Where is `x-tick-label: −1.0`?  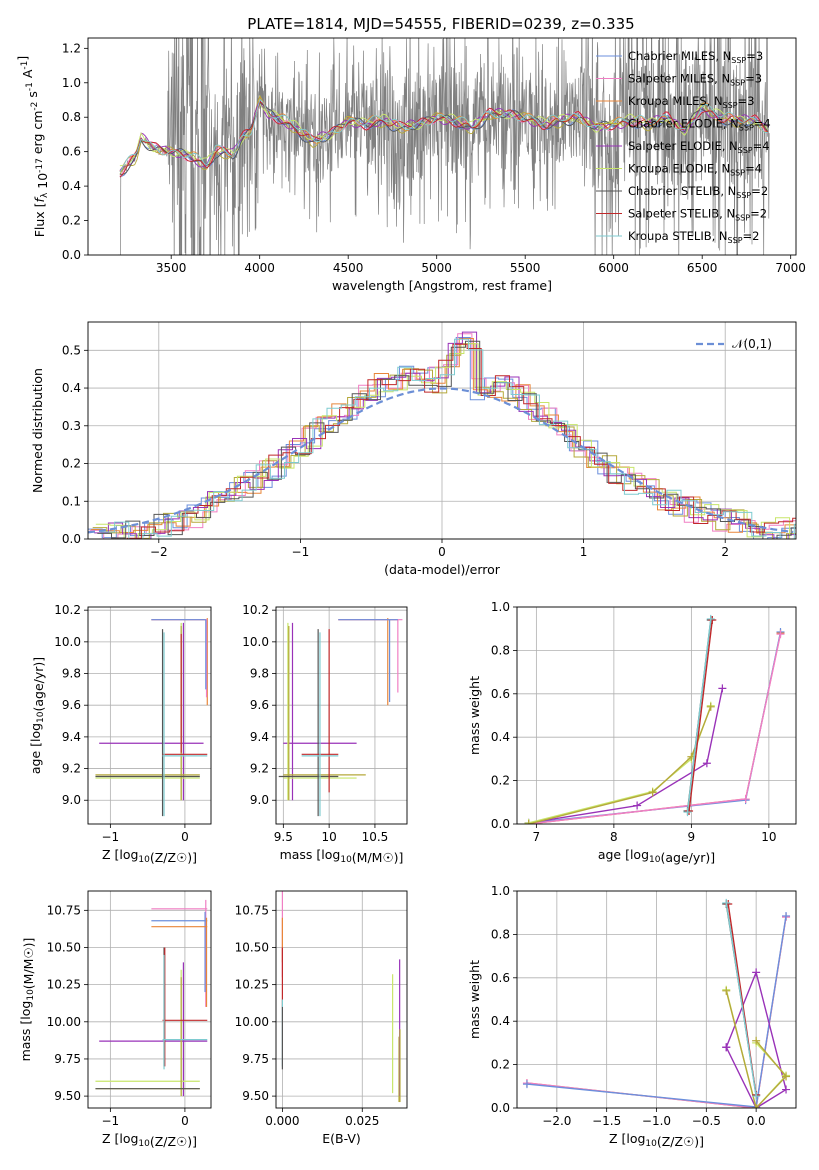 x-tick-label: −1.0 is located at coordinates (656, 1121).